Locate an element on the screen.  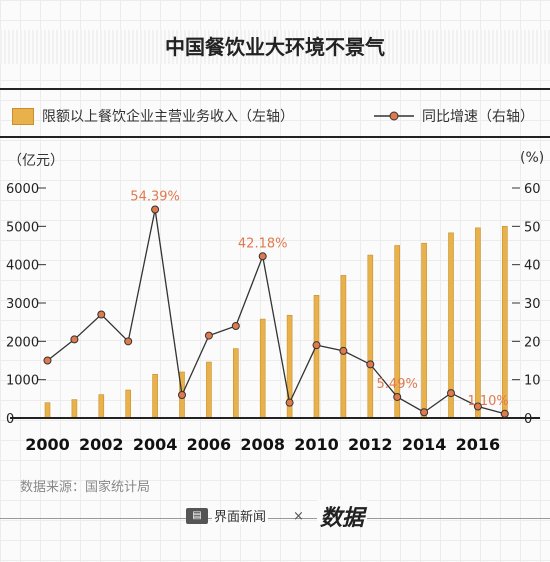
right-axis-tick-label: 0 is located at coordinates (528, 419).